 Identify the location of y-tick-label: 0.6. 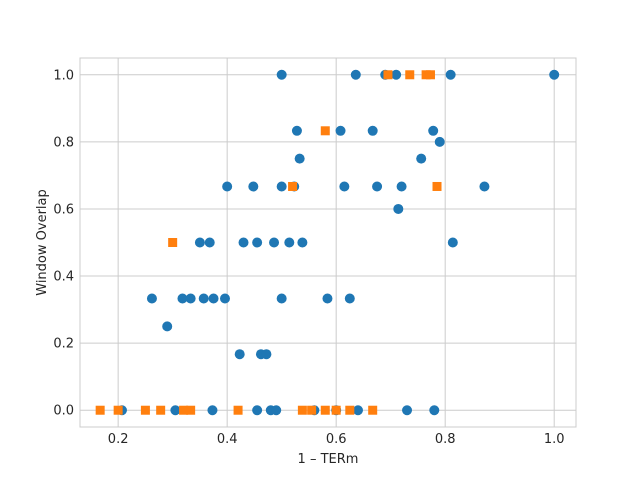
(63, 209).